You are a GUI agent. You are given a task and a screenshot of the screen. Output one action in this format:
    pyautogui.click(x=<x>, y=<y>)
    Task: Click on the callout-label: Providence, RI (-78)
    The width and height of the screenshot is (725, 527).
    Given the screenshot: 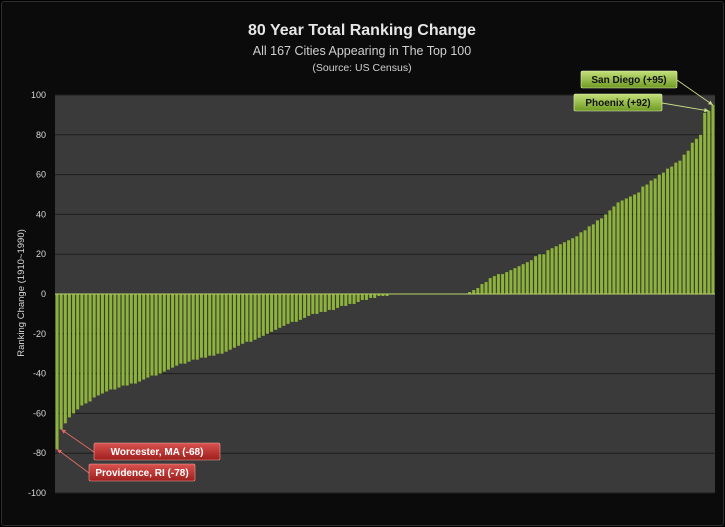 What is the action you would take?
    pyautogui.click(x=141, y=473)
    